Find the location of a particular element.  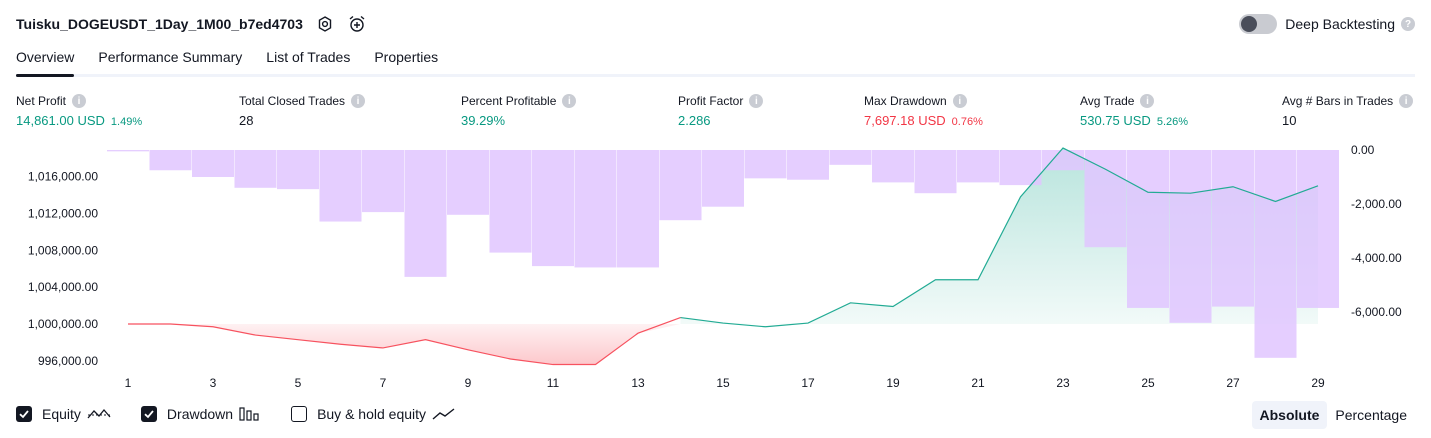

x-axis-tick: 5 is located at coordinates (298, 383).